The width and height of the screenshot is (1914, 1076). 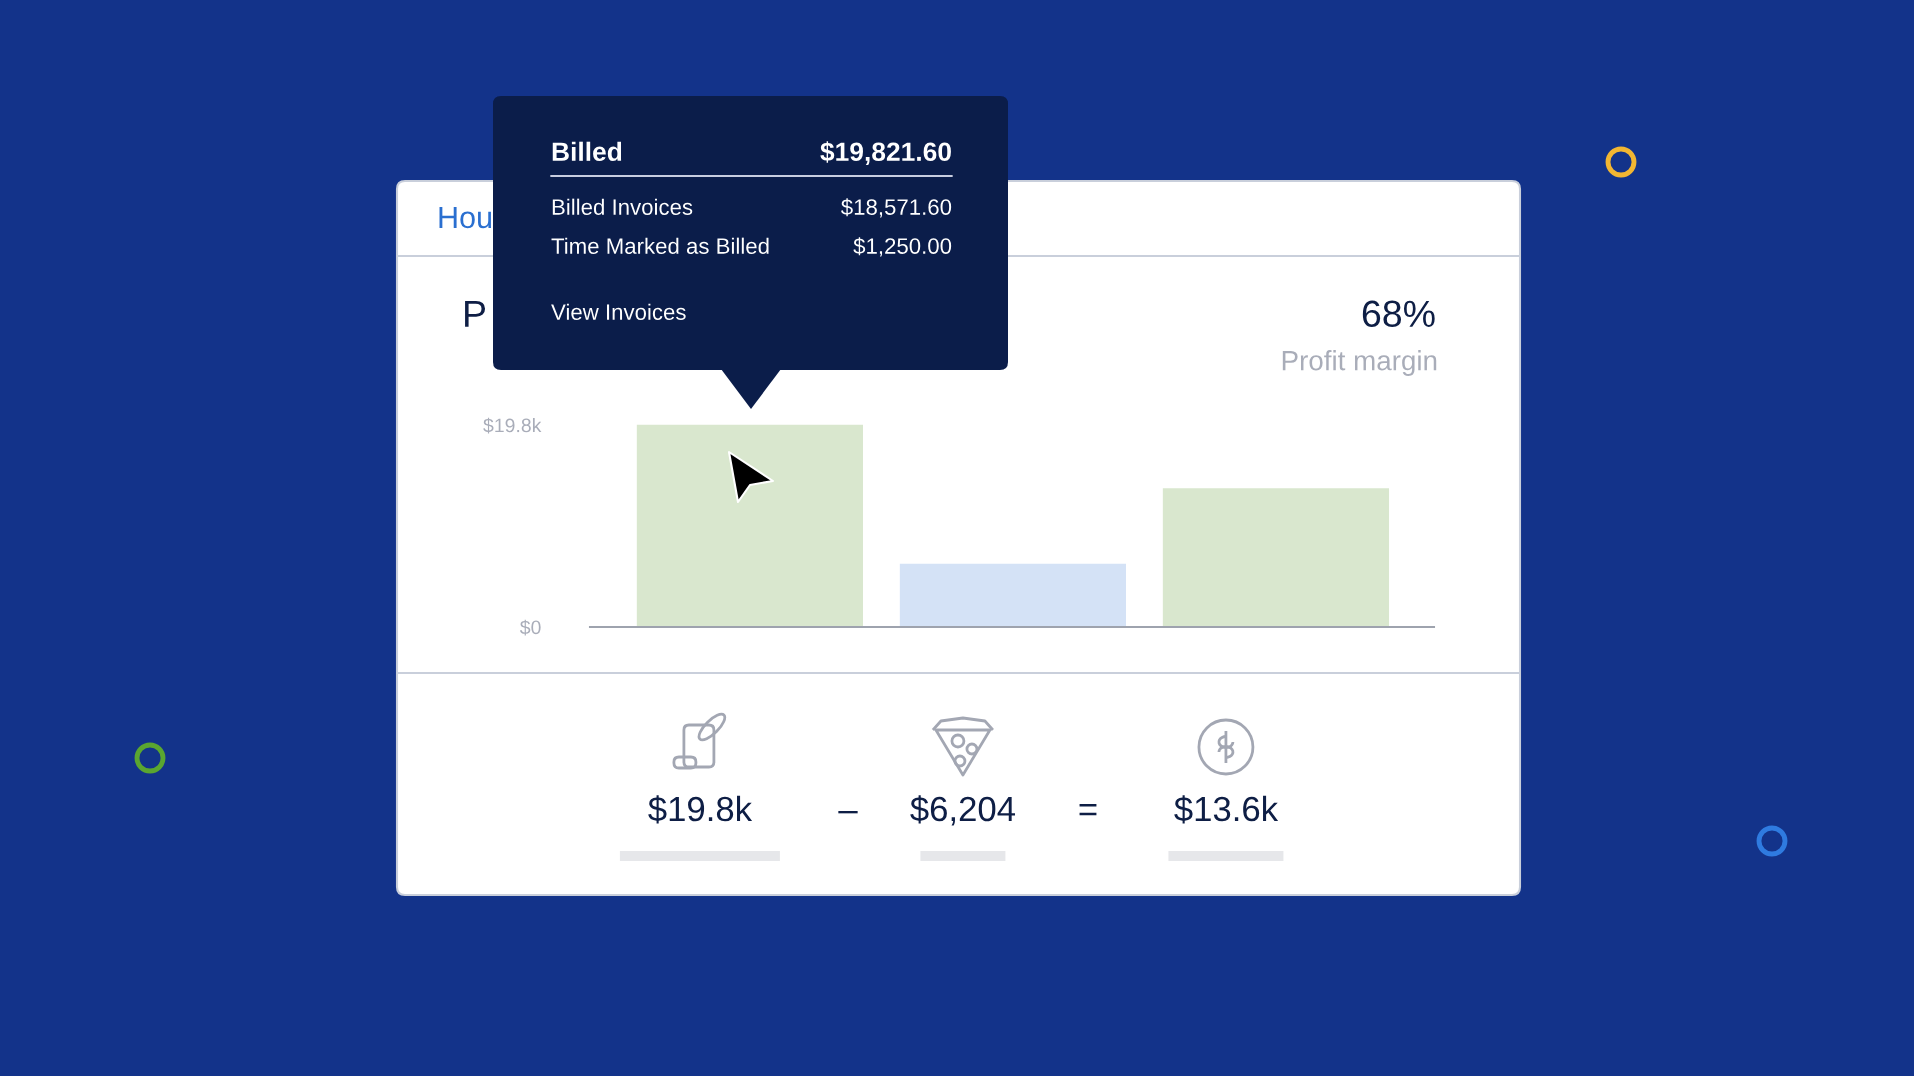 What do you see at coordinates (530, 627) in the screenshot?
I see `y-tick-label: $0` at bounding box center [530, 627].